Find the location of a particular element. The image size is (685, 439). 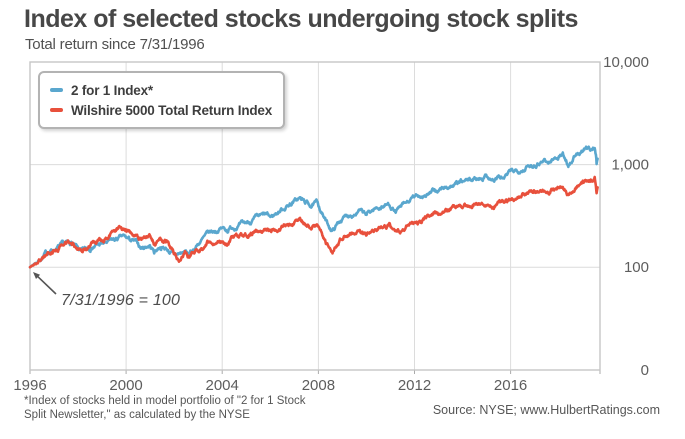

x-tick-label-2000: 2000 is located at coordinates (125, 385).